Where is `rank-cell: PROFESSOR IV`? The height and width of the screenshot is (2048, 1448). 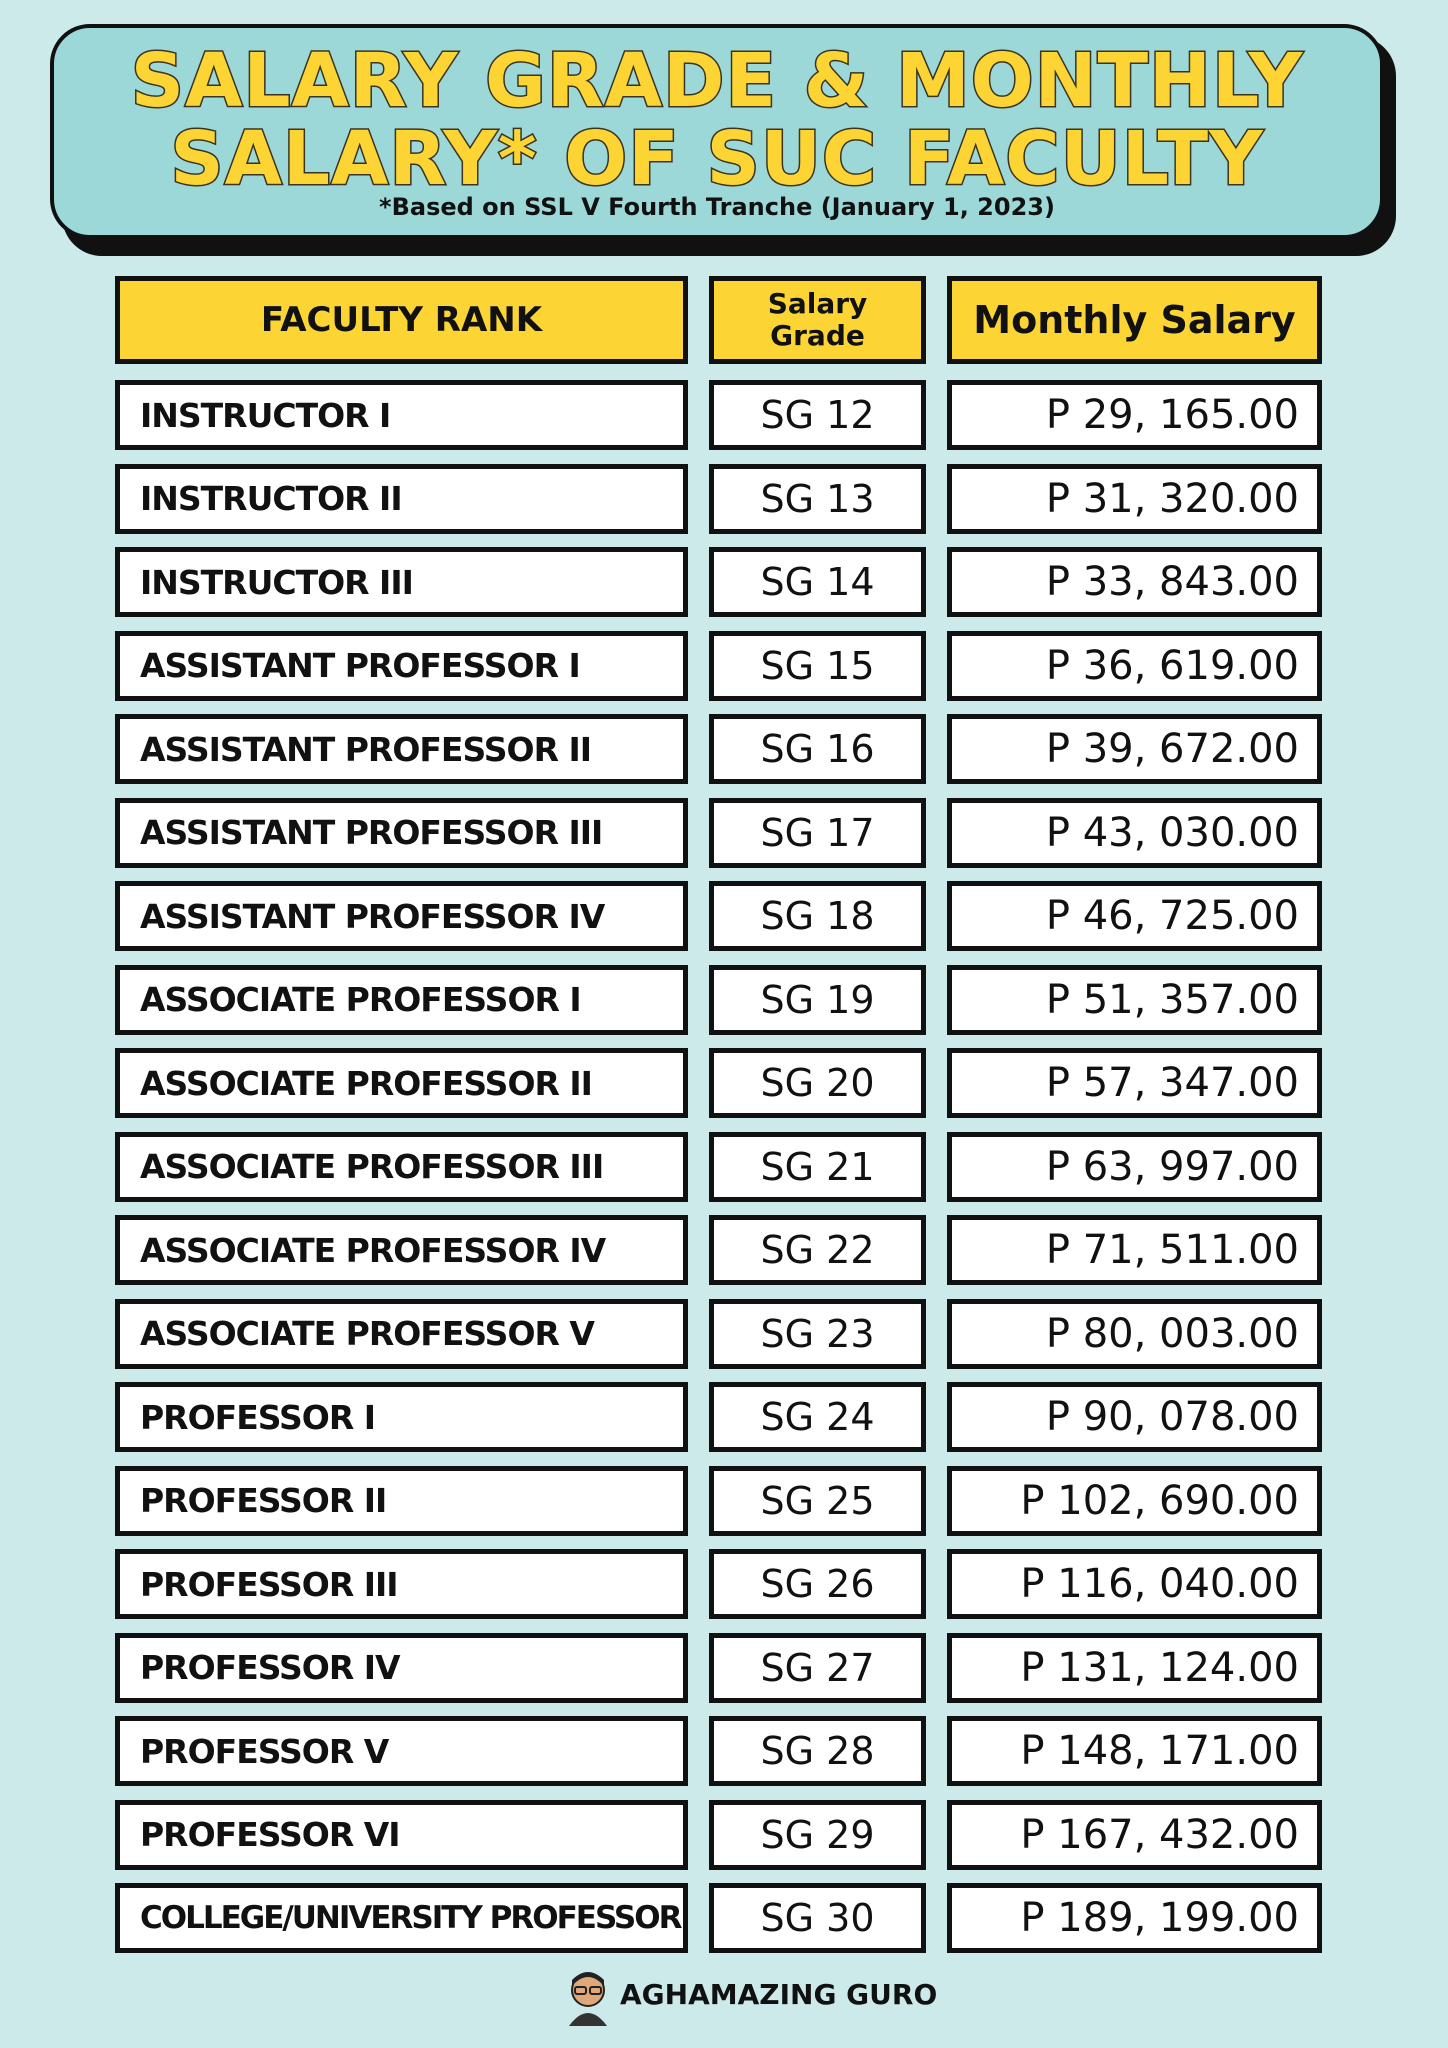 rank-cell: PROFESSOR IV is located at coordinates (401, 1667).